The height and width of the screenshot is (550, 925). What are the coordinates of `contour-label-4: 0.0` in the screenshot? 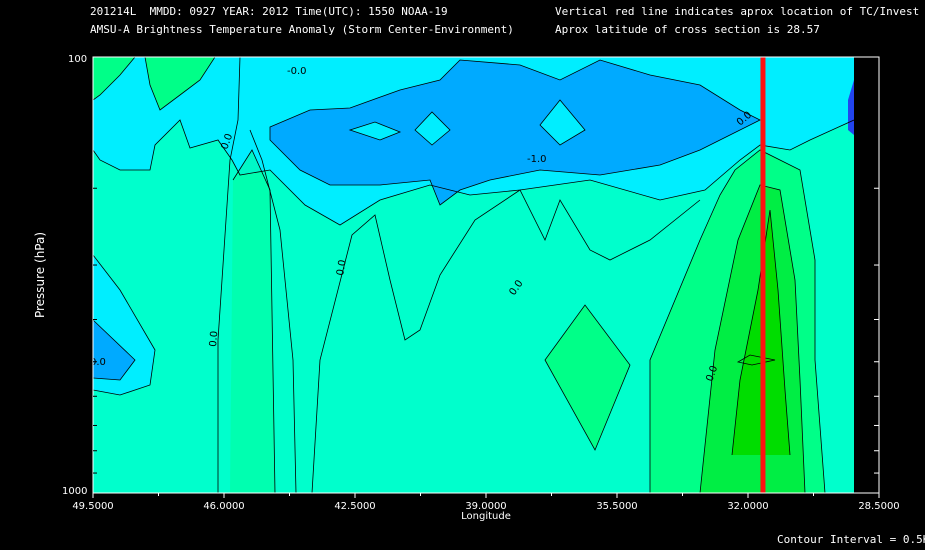 It's located at (214, 338).